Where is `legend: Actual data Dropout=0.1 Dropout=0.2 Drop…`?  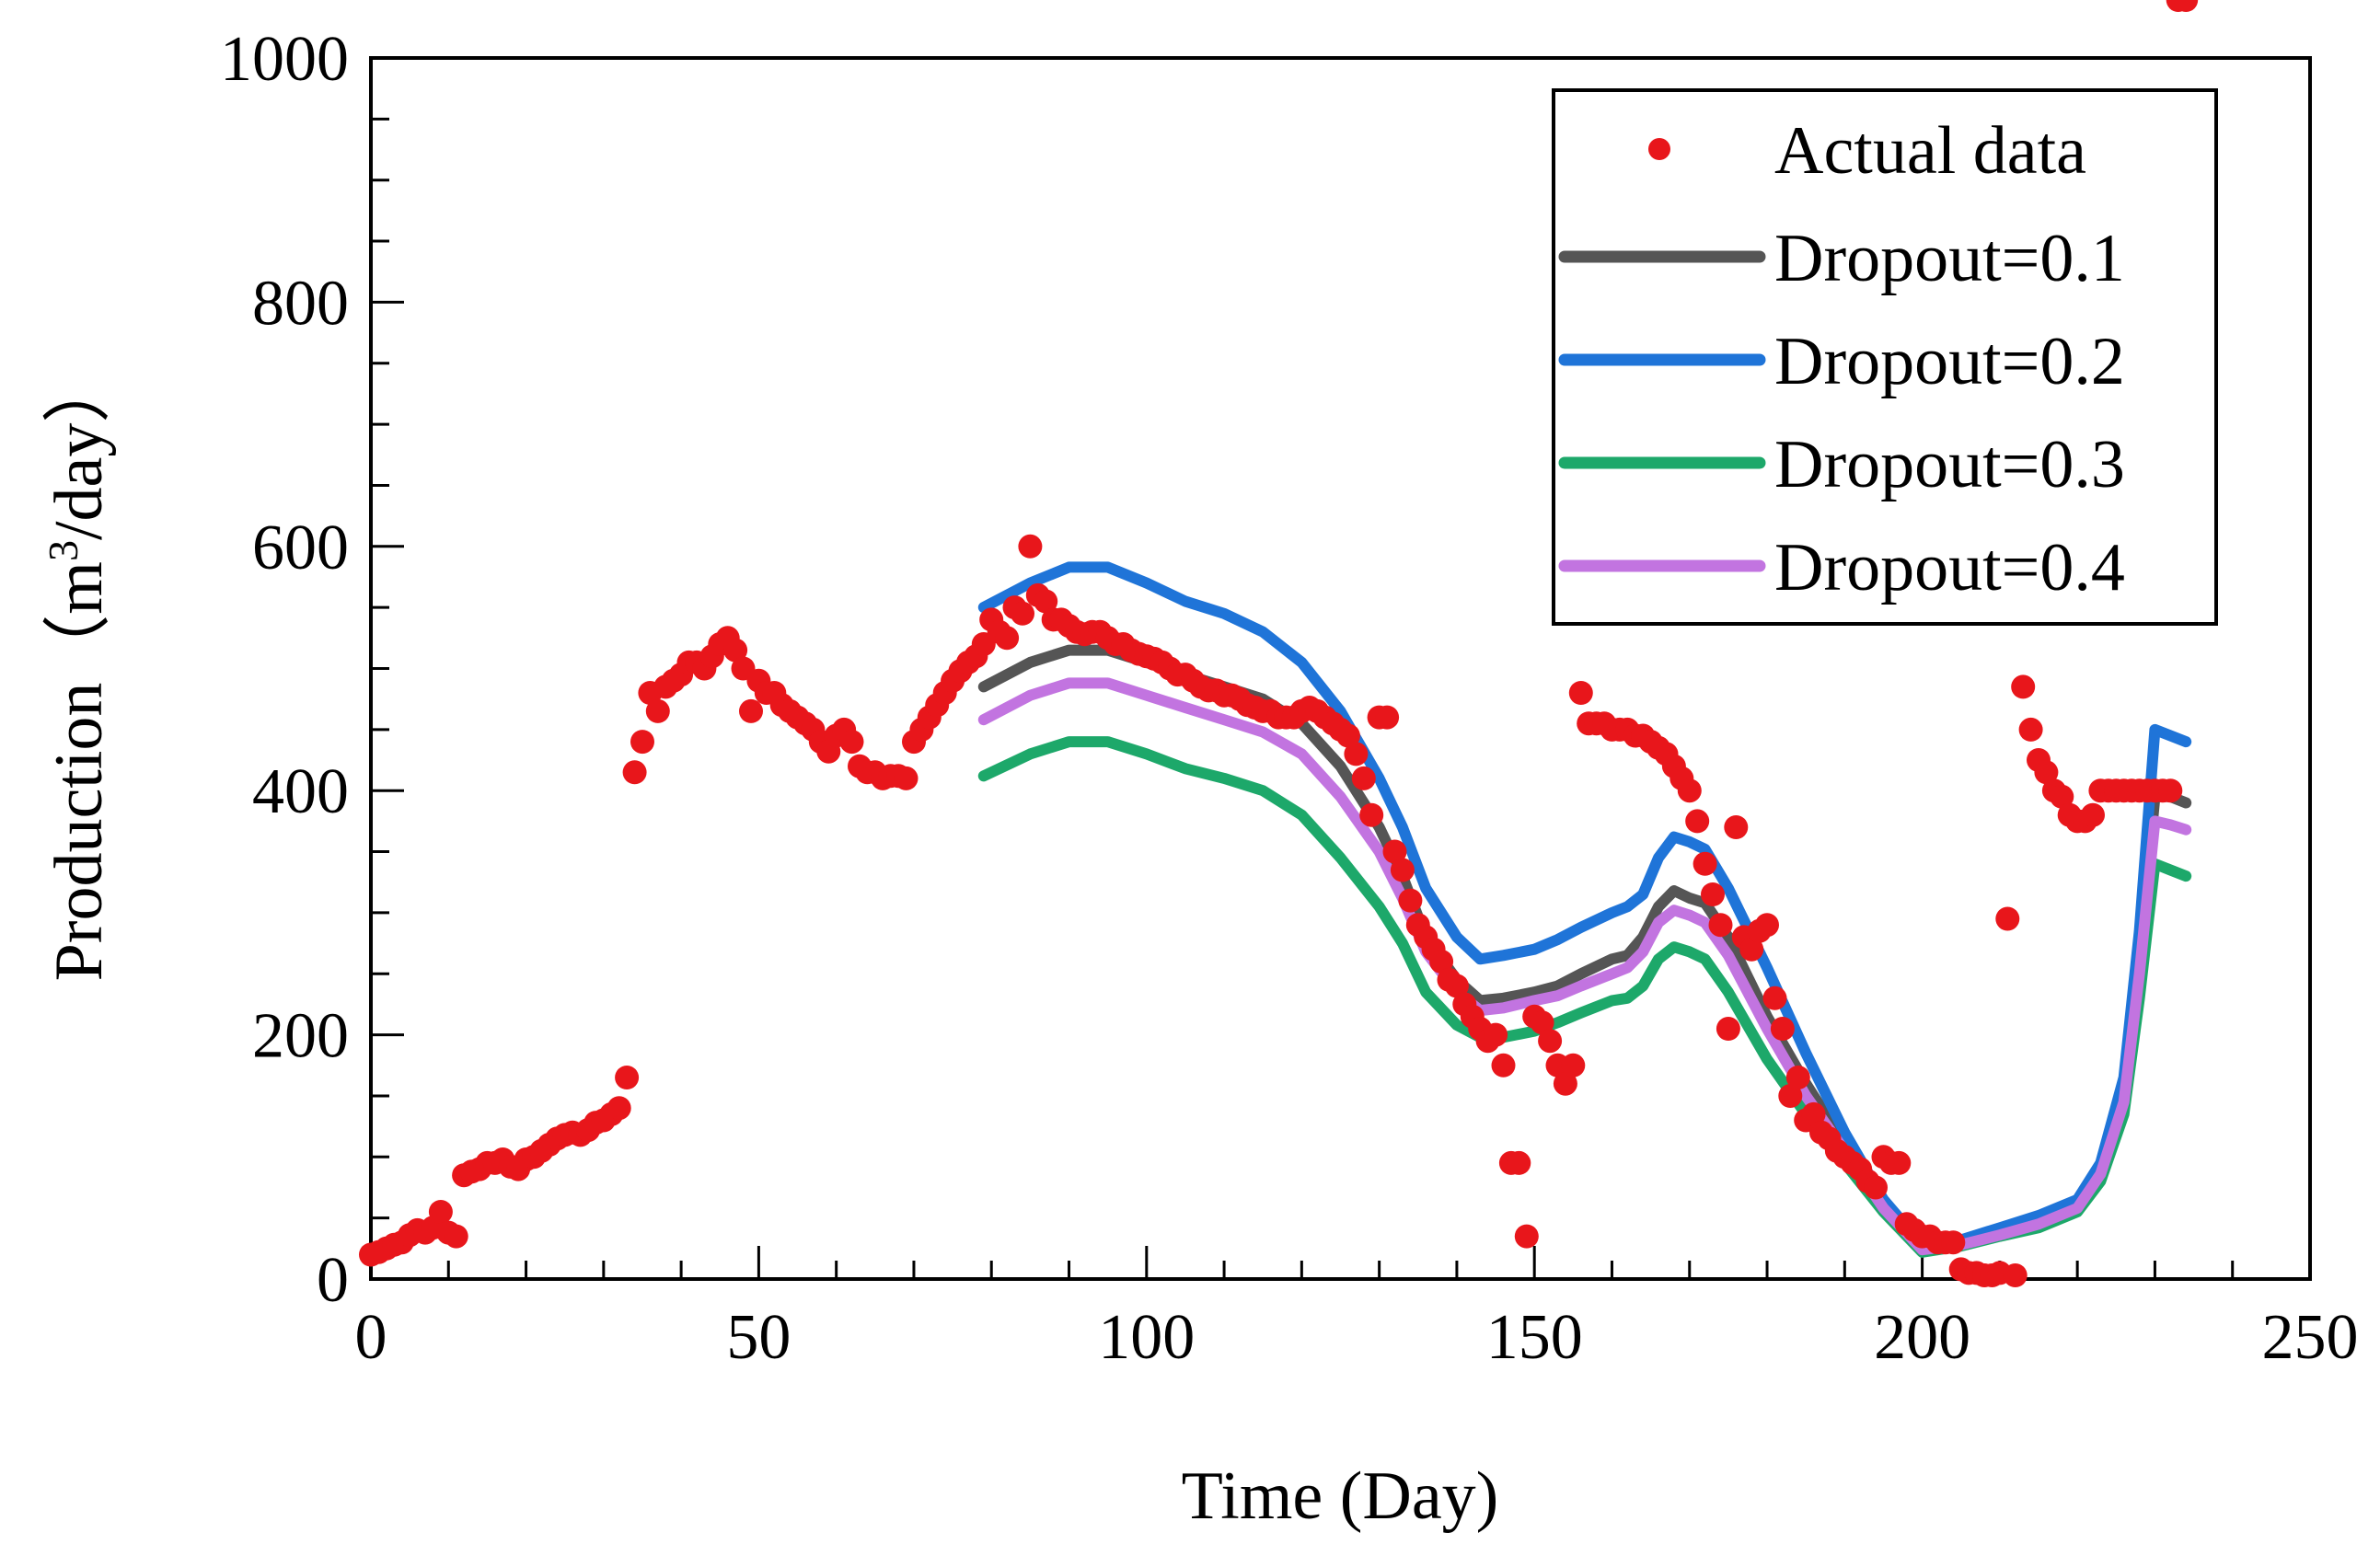 legend: Actual data Dropout=0.1 Dropout=0.2 Drop… is located at coordinates (1885, 357).